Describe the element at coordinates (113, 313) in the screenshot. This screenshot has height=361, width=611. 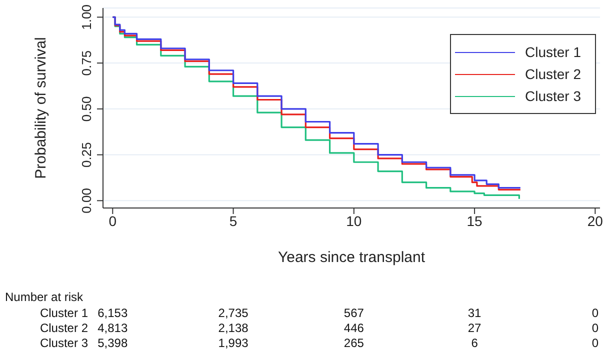
I see `text: 6,153` at that location.